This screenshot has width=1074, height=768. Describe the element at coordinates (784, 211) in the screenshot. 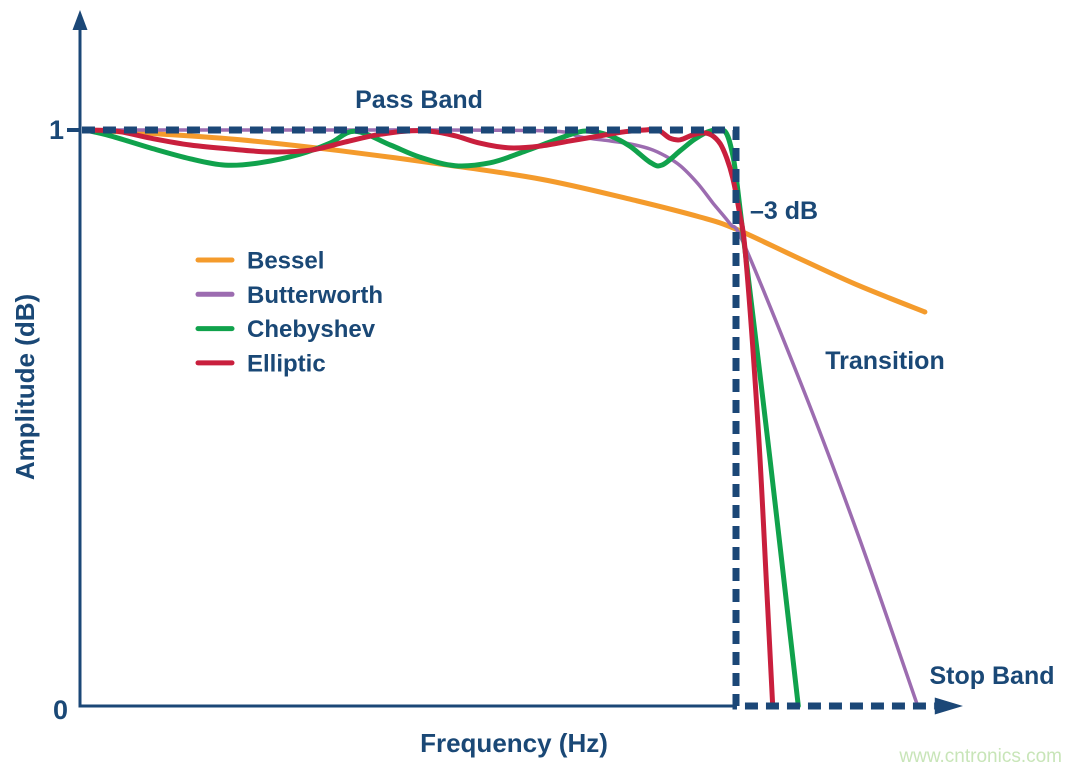

I see `annotation-minus-3db: –3 dB` at that location.